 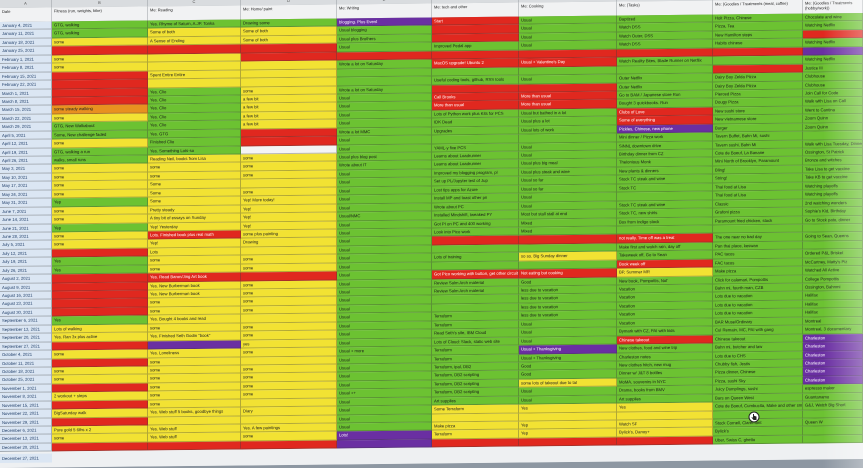 I want to click on header-cell: Me: (Goodies / Treatments (hobby/work)), so click(x=833, y=7).